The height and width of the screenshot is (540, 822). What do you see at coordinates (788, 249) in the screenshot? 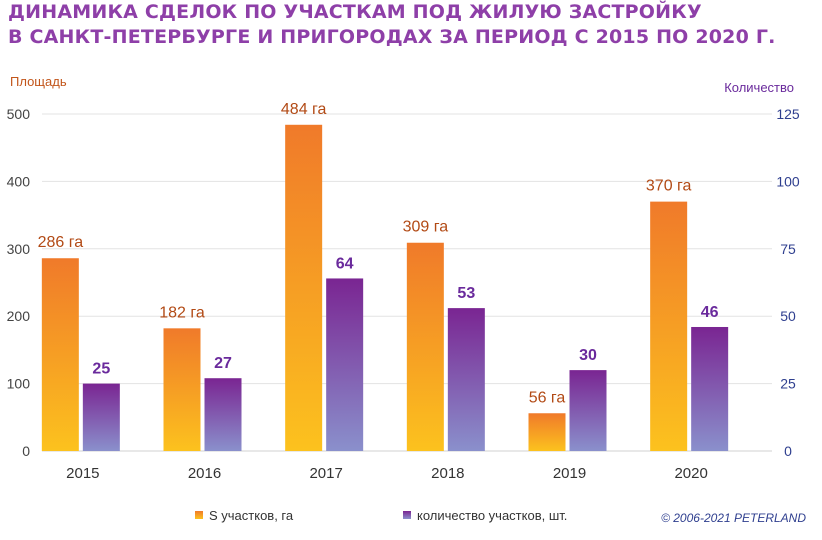
I see `right-axis-tick-label: 75` at bounding box center [788, 249].